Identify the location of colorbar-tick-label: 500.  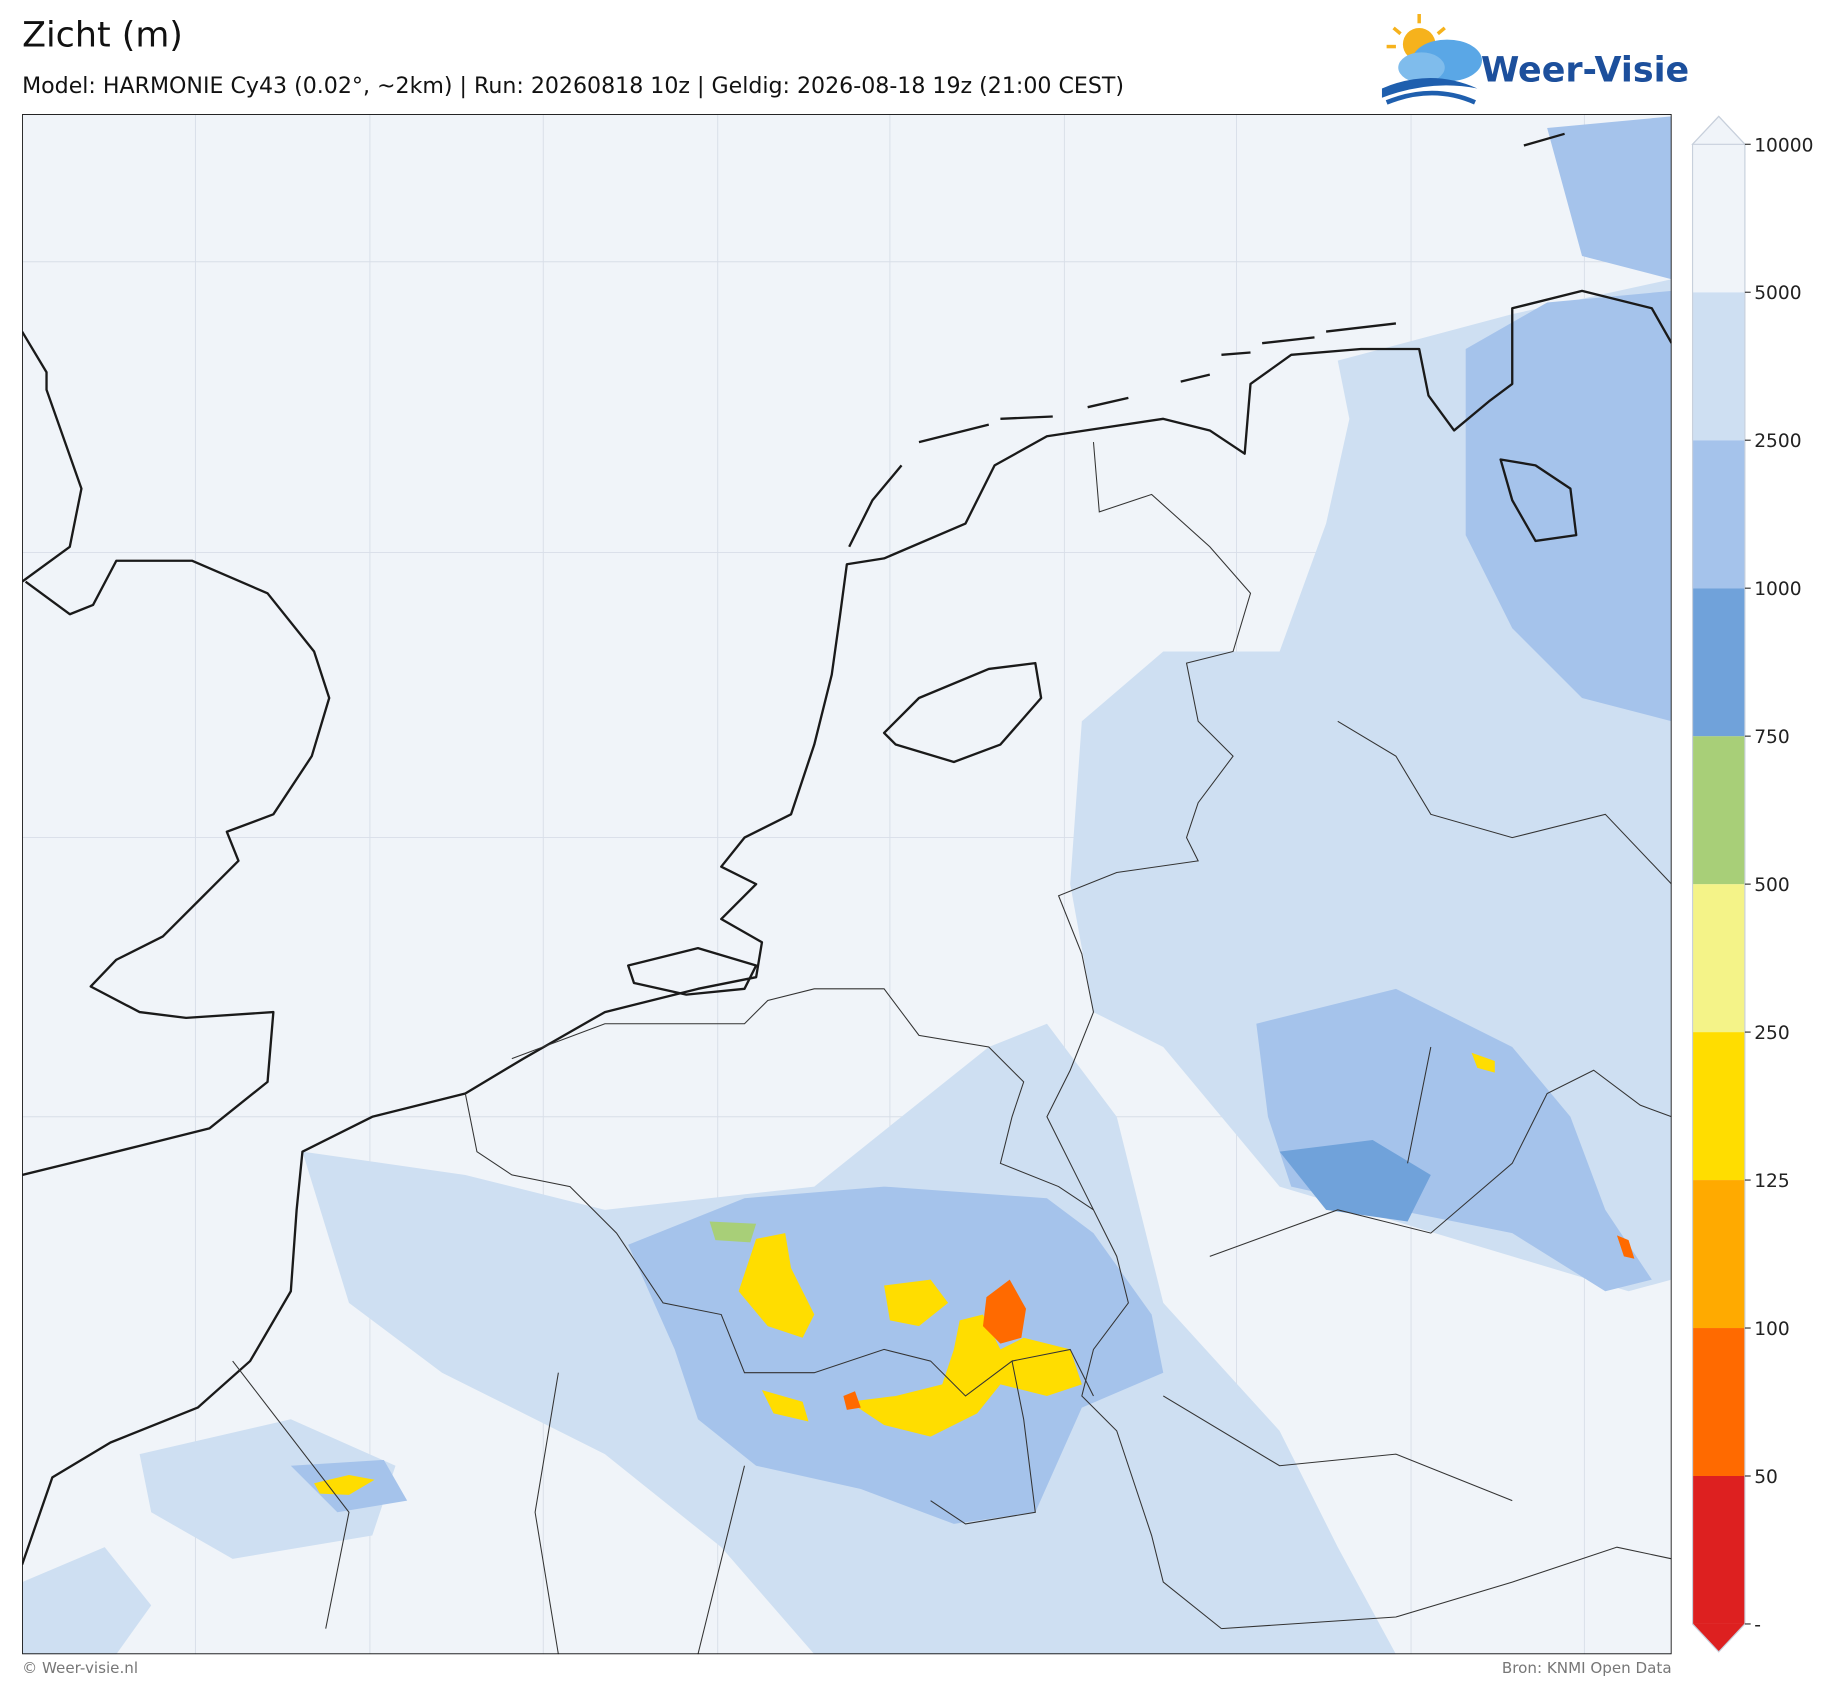
(1772, 885).